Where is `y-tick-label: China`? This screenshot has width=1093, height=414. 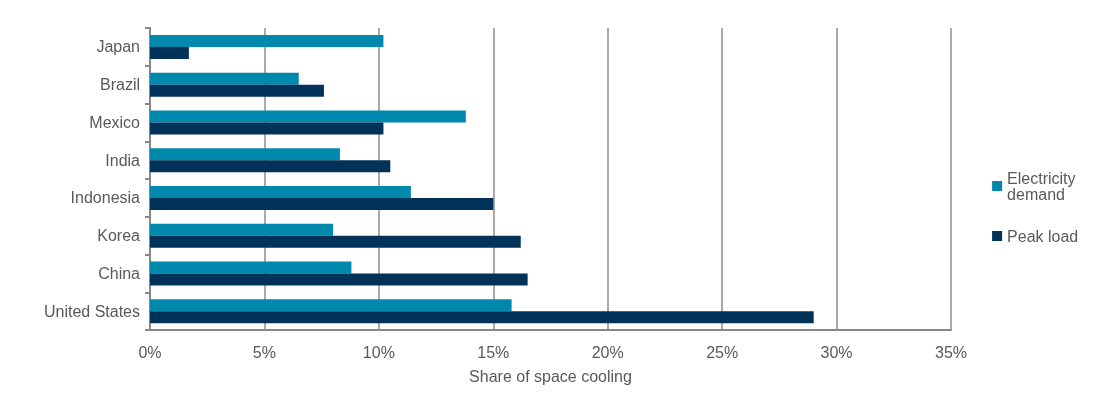 y-tick-label: China is located at coordinates (119, 273).